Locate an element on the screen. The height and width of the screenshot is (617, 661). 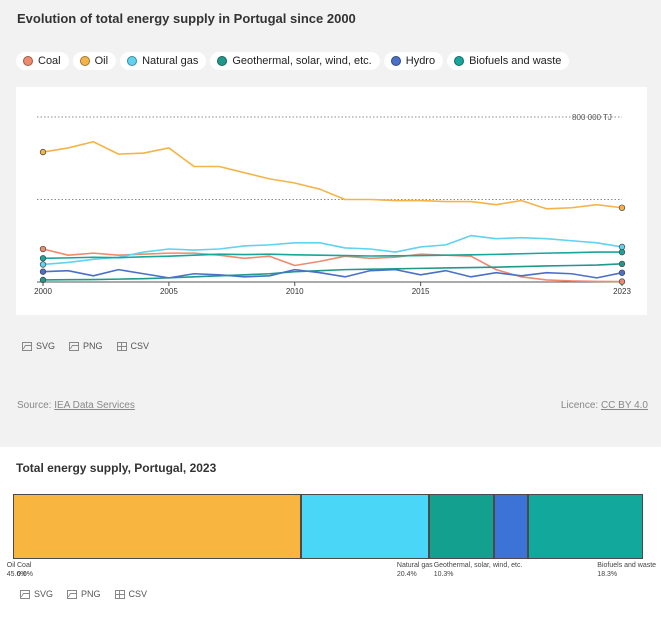
x-tick-label: 2023 is located at coordinates (622, 291).